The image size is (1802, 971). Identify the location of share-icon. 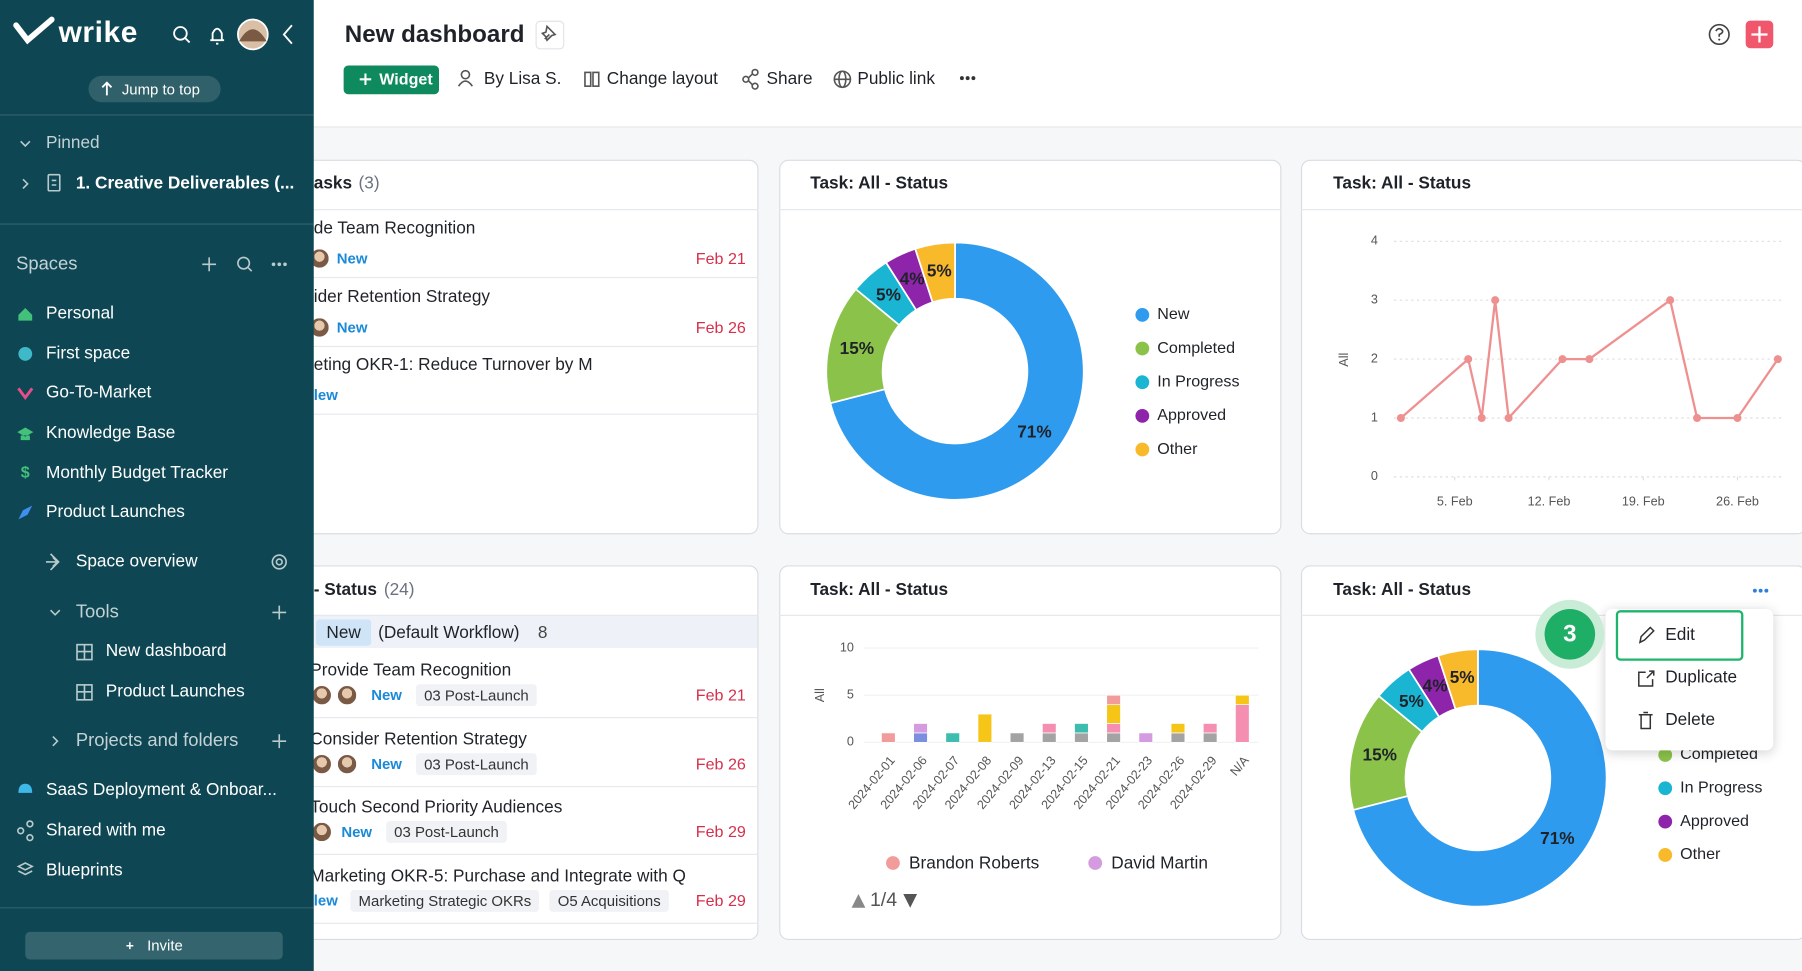
(21, 831).